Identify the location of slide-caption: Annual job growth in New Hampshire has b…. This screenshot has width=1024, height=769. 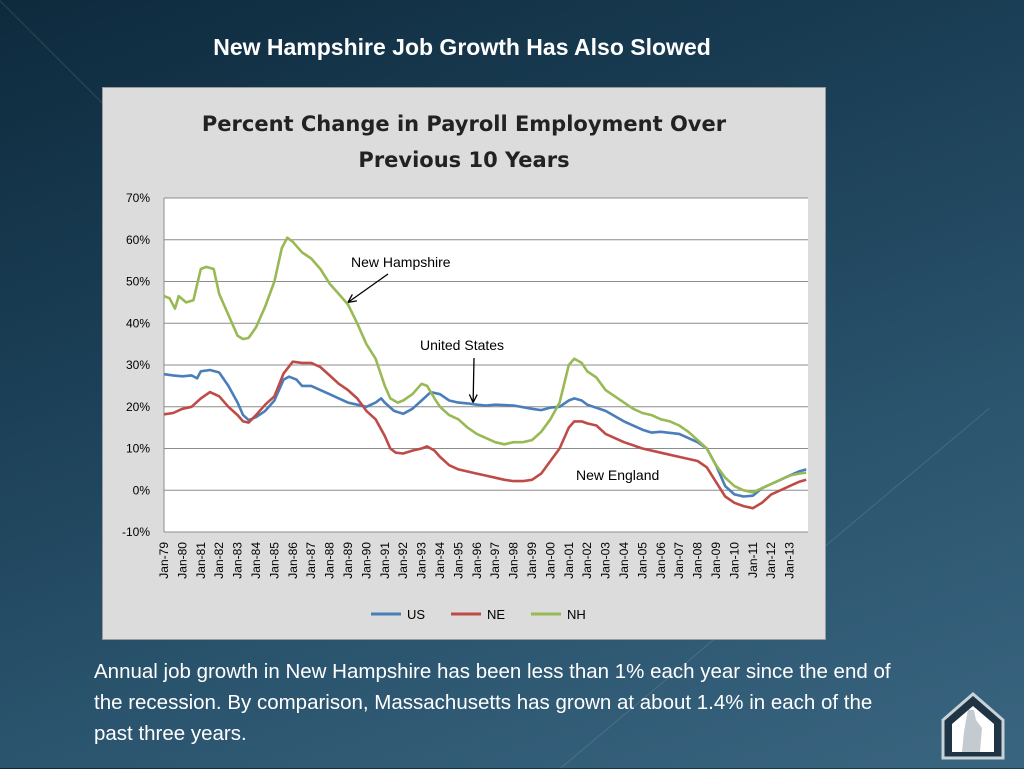
(492, 702).